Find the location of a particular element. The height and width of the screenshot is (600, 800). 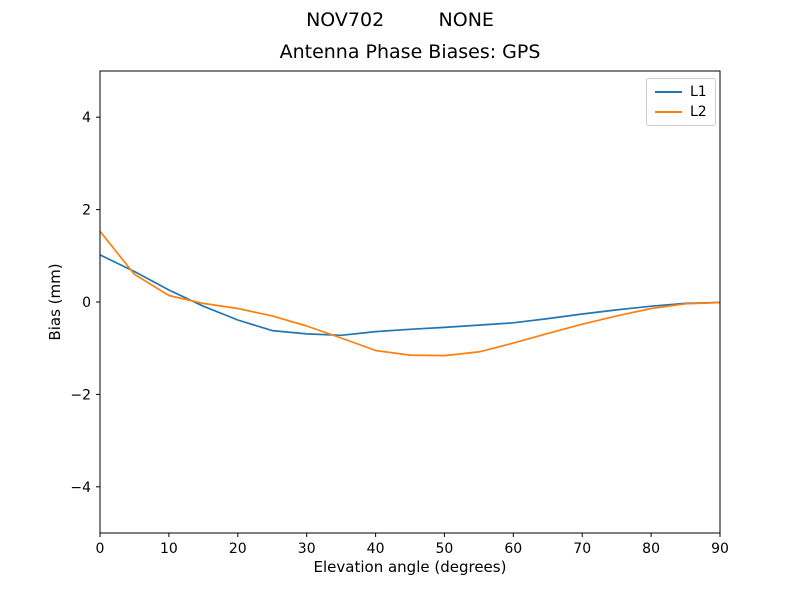

y-tick-label: 0 is located at coordinates (86, 303).